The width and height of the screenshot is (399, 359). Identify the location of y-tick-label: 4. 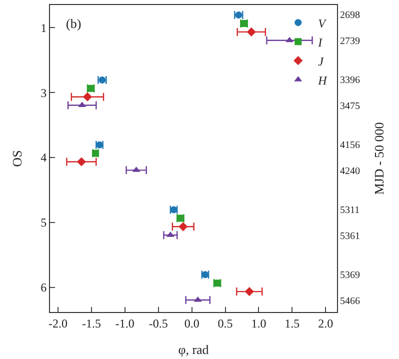
(43, 157).